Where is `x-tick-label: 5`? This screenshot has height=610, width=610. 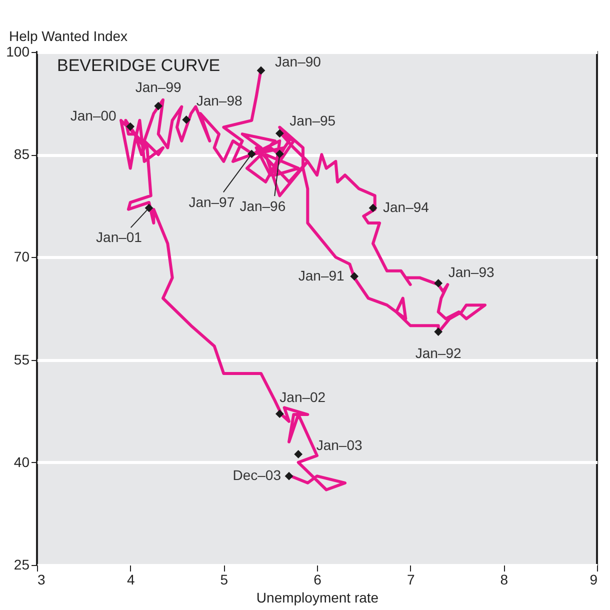 x-tick-label: 5 is located at coordinates (224, 580).